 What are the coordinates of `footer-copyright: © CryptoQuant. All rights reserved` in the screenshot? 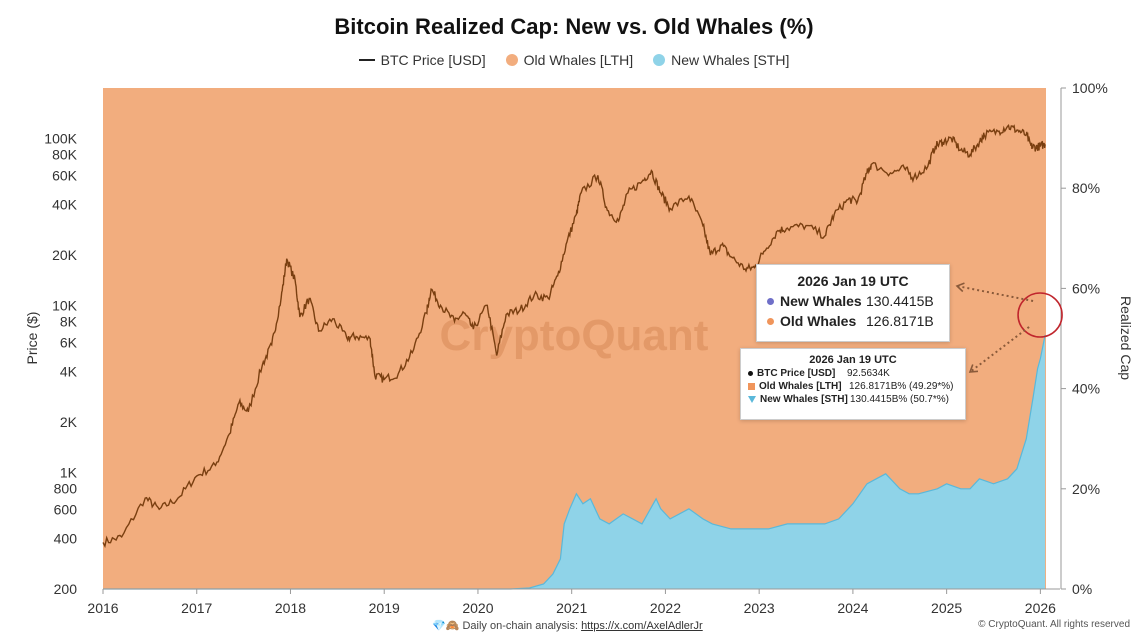 It's located at (1054, 624).